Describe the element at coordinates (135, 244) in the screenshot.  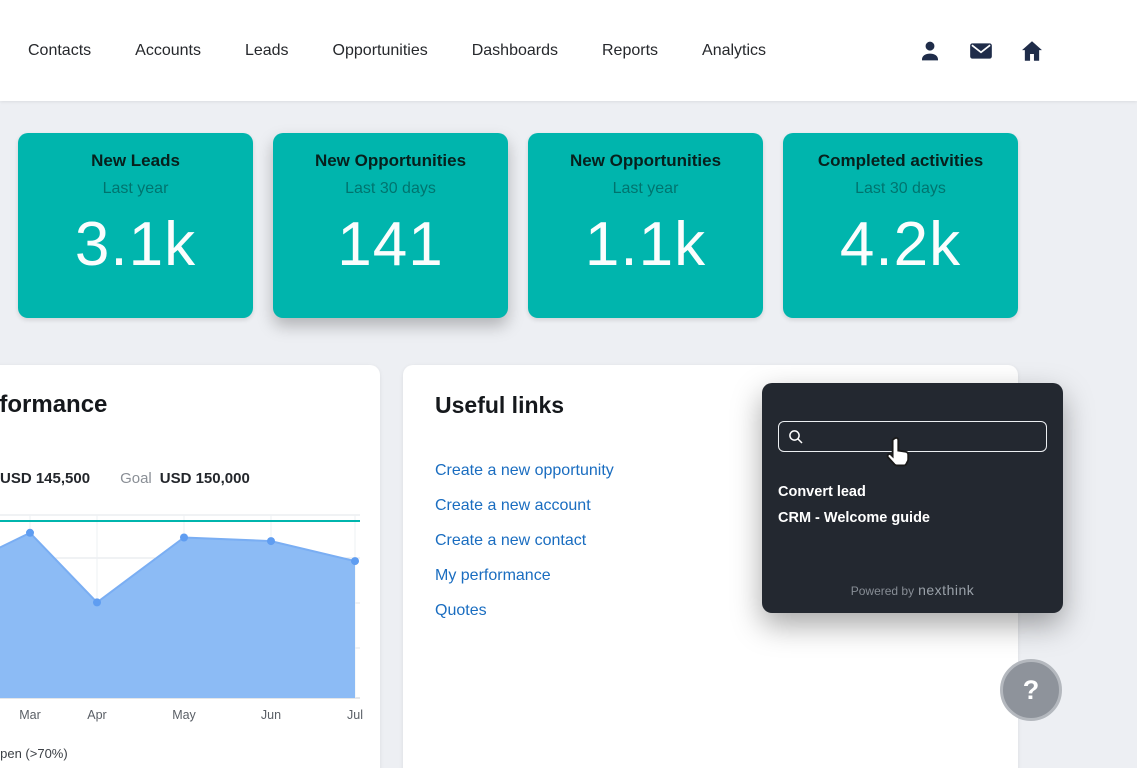
I see `kpi-value: 3.1k` at that location.